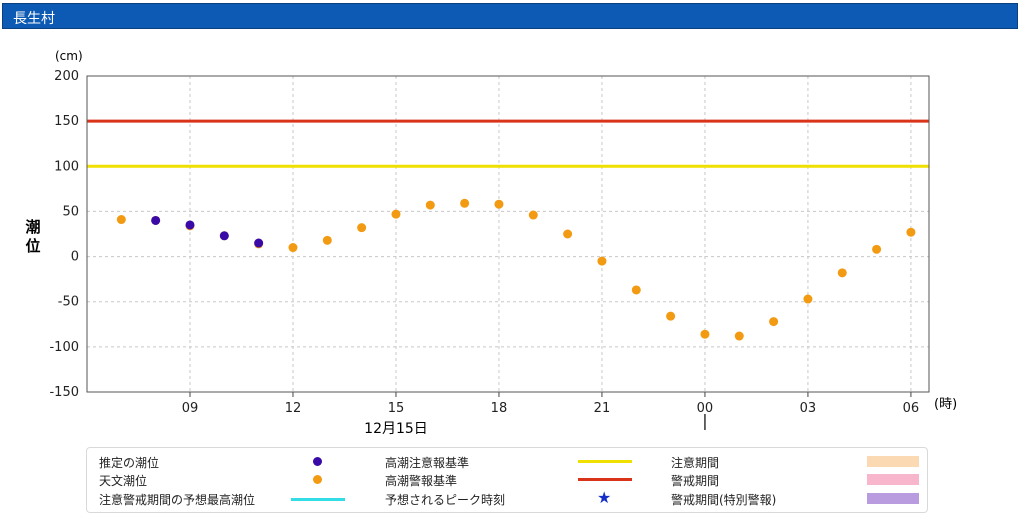  Describe the element at coordinates (318, 499) in the screenshot. I see `legend-line-predicted-max` at that location.